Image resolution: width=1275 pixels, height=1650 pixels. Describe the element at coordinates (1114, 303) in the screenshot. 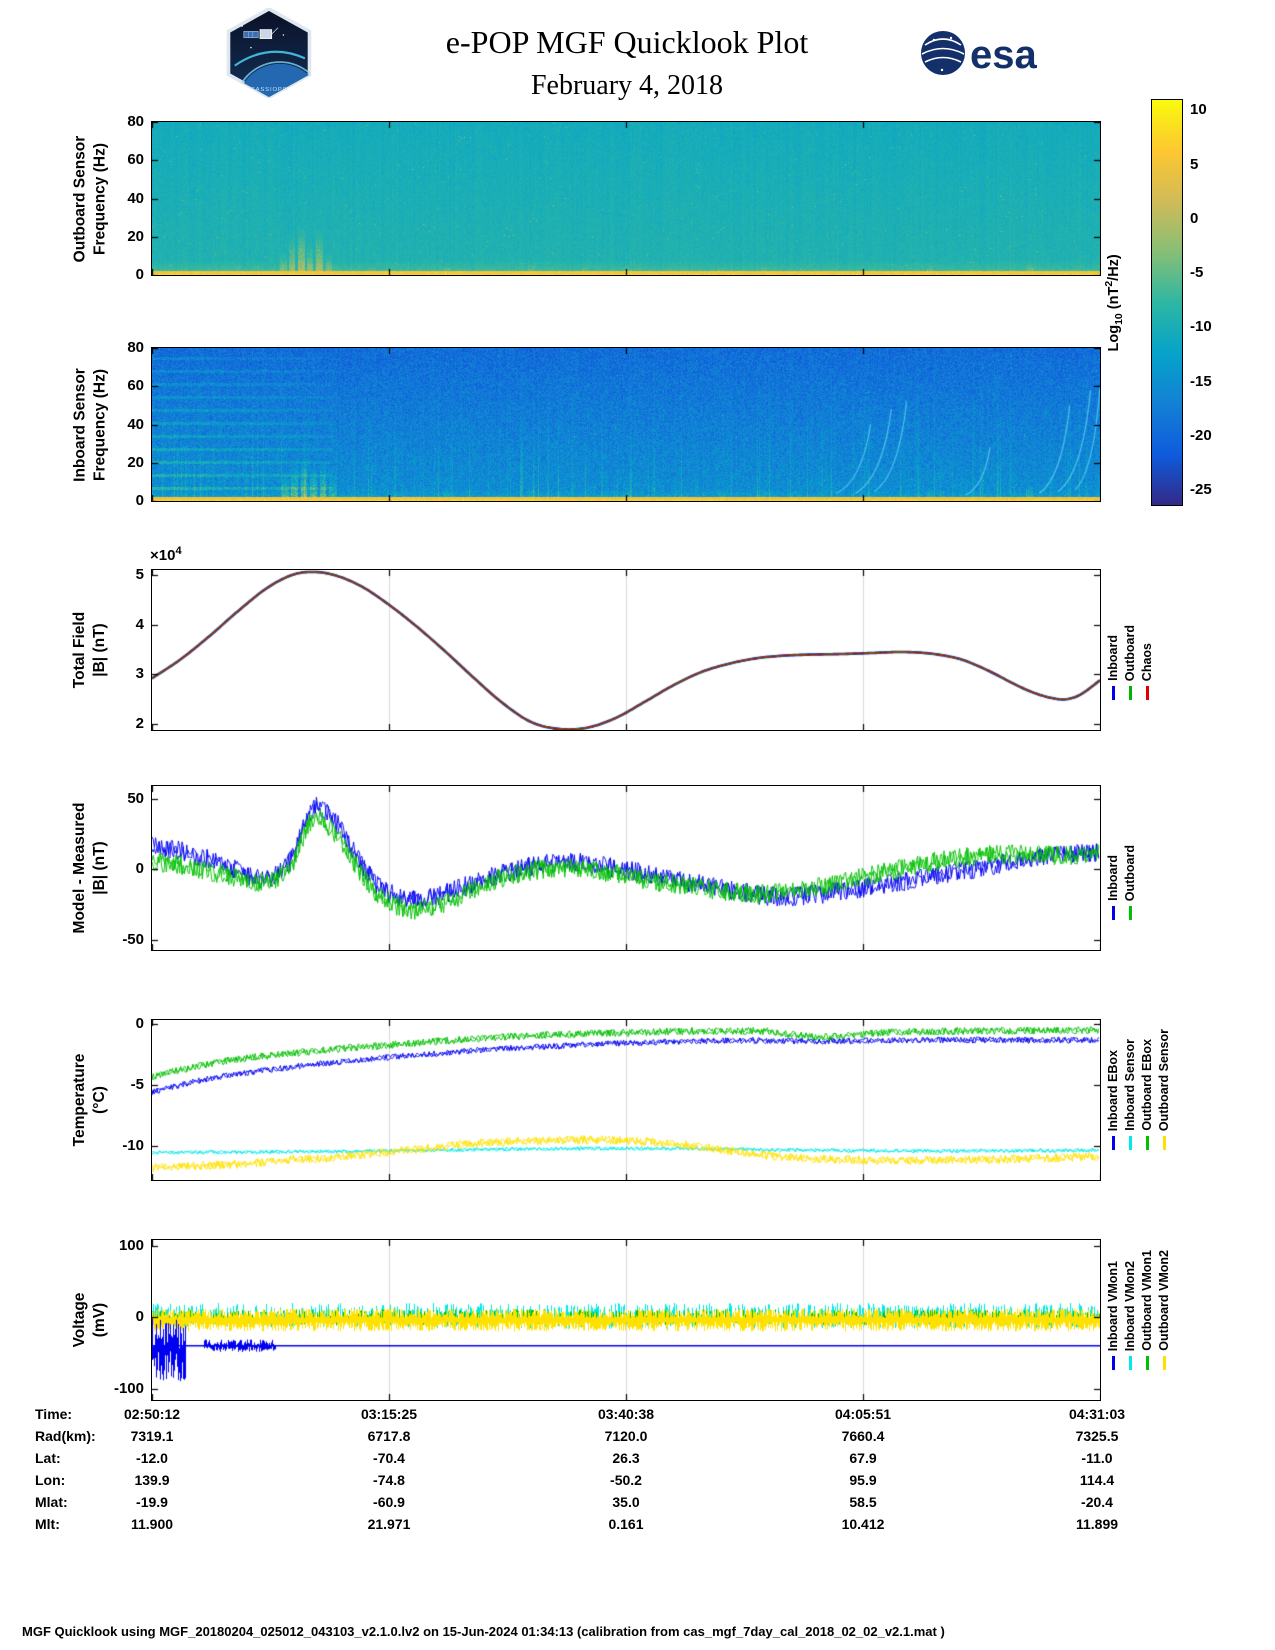

I see `colorbar-label: Log10 (nT2/Hz)` at that location.